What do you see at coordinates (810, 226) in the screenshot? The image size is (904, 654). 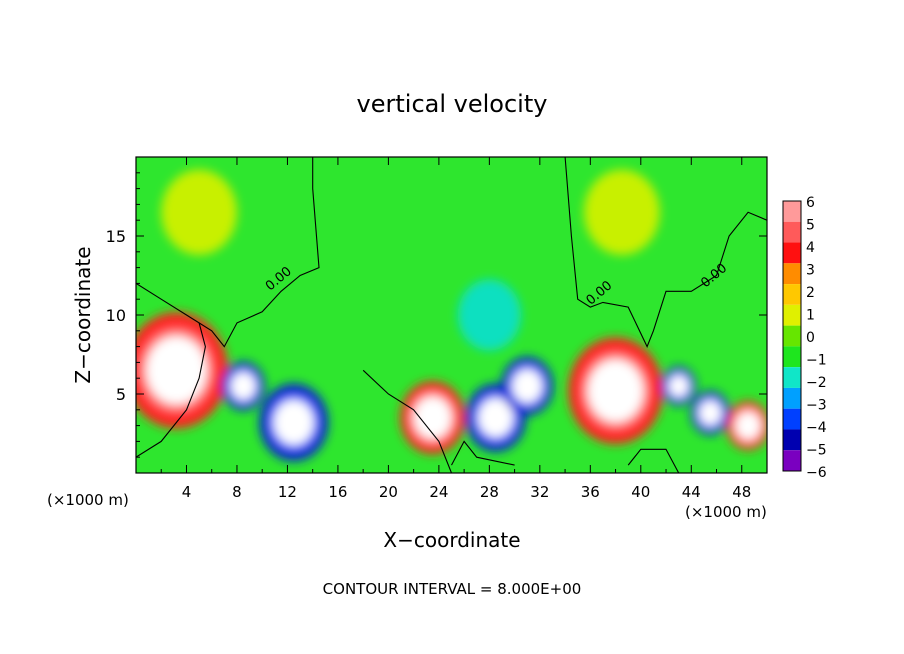 I see `colorbar-label: 5` at bounding box center [810, 226].